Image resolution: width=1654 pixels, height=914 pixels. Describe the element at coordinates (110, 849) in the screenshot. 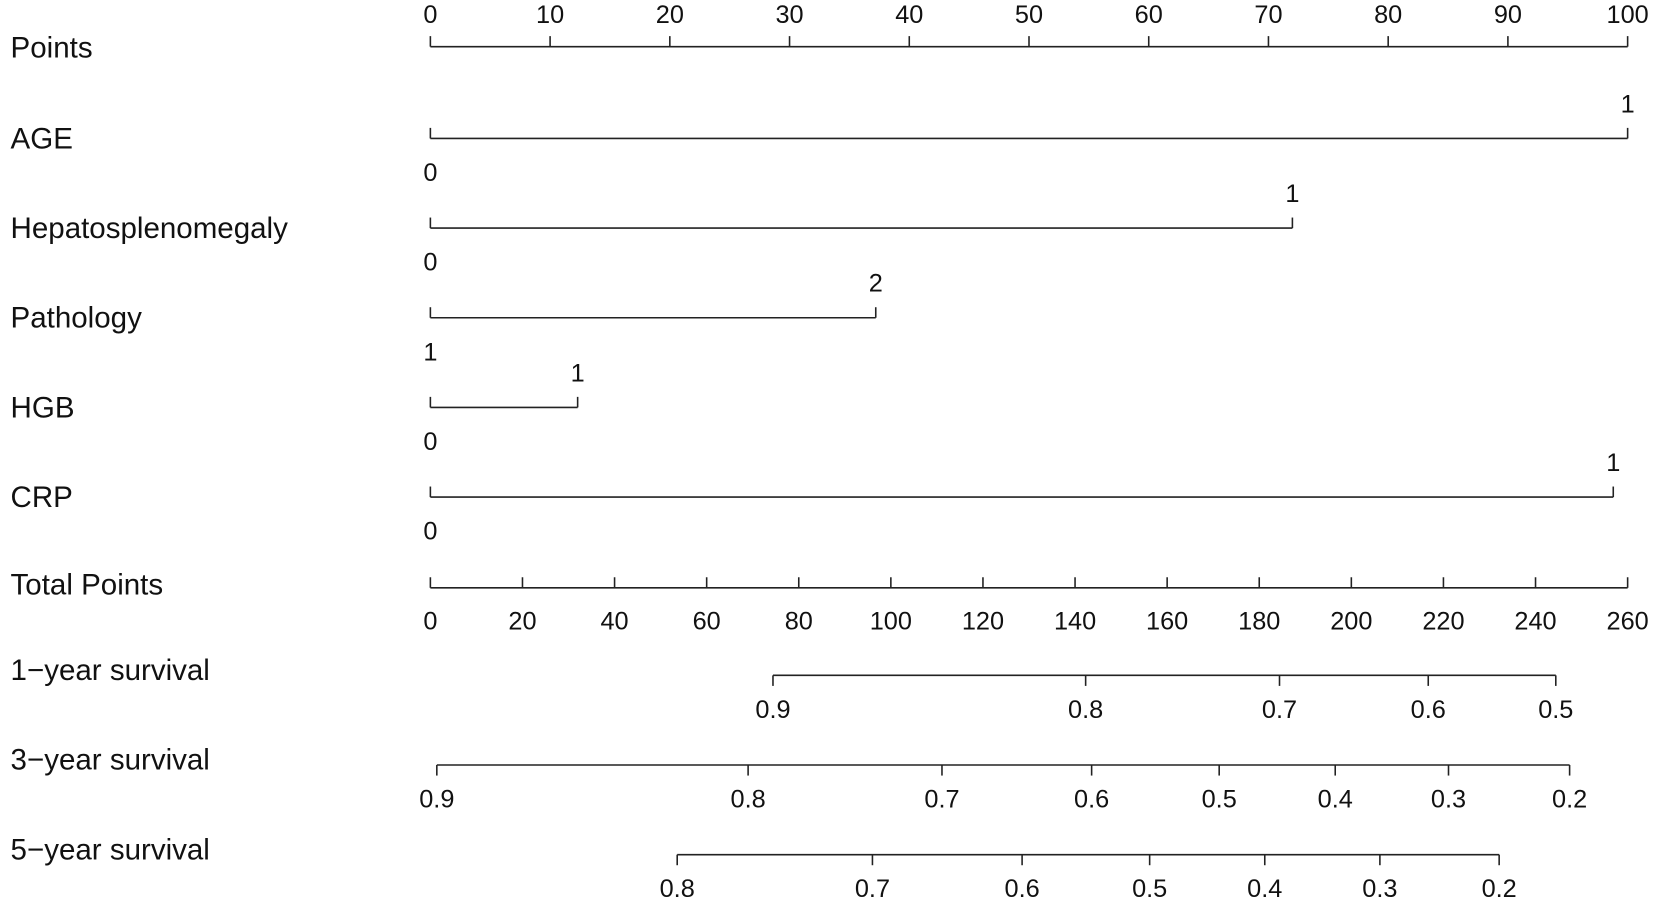

I see `row-label: 5−year survival` at that location.